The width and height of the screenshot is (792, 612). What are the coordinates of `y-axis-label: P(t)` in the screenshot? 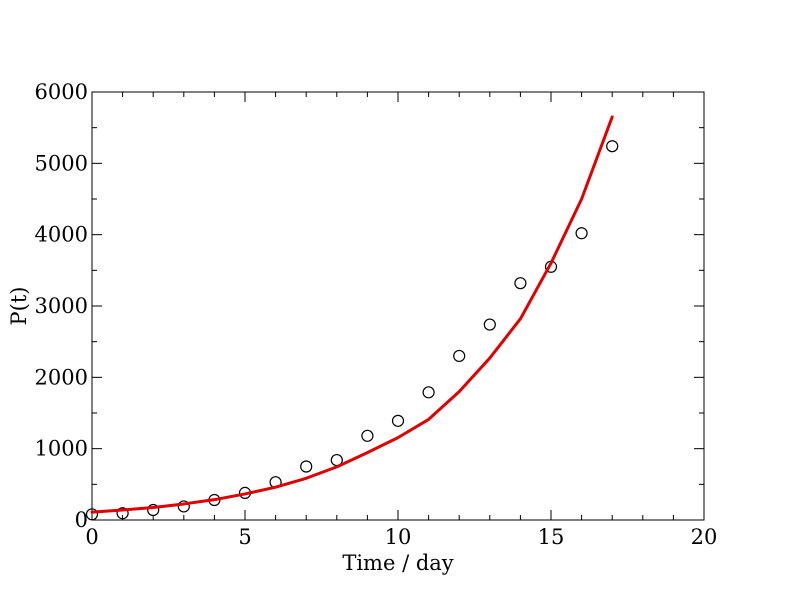 It's located at (19, 306).